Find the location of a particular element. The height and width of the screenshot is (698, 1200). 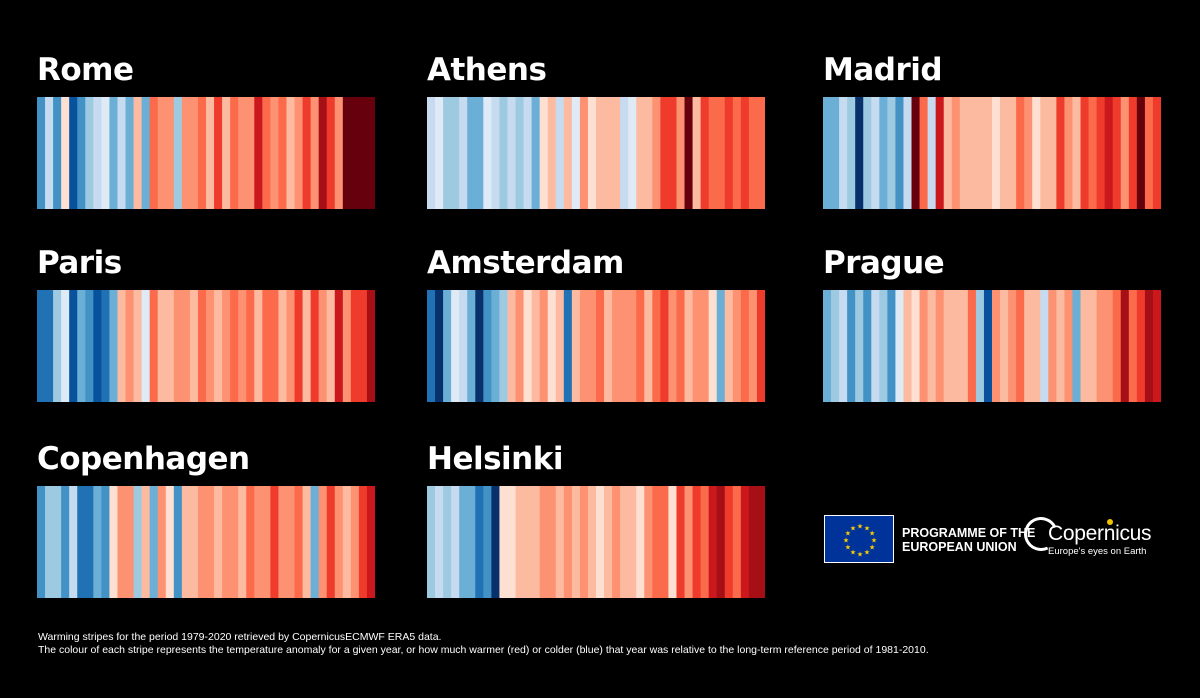

stripes-panel-amsterdam: Amsterdam is located at coordinates (596, 325).